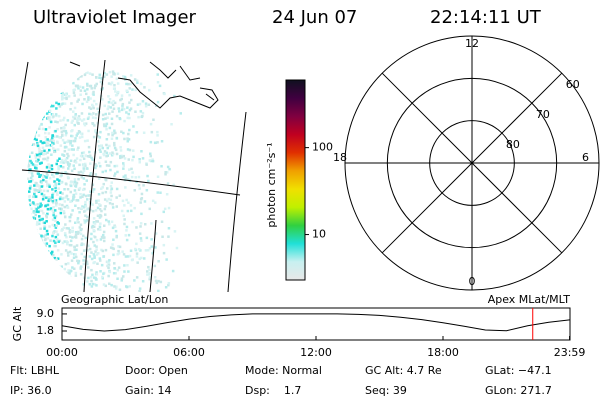 This screenshot has height=400, width=600. Describe the element at coordinates (570, 352) in the screenshot. I see `x-tick-label: 23:59` at that location.